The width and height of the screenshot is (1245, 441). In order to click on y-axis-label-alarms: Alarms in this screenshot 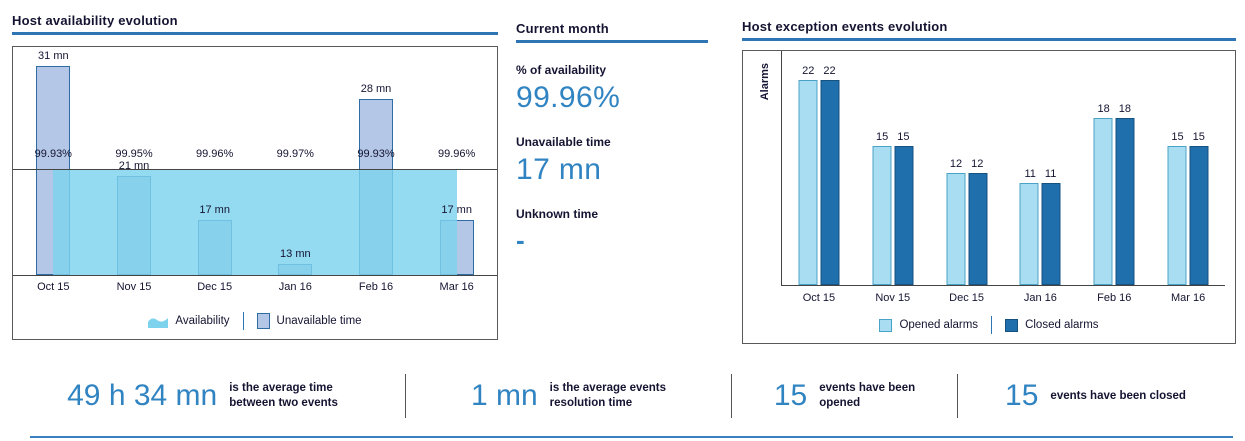, I will do `click(765, 82)`.